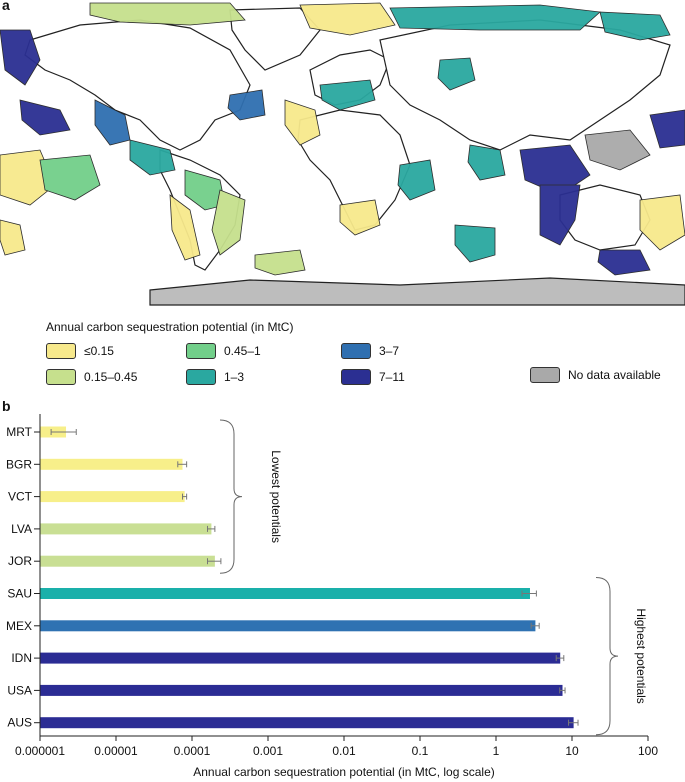 The width and height of the screenshot is (685, 782). Describe the element at coordinates (373, 377) in the screenshot. I see `legend-item-7-11: 7–11` at that location.